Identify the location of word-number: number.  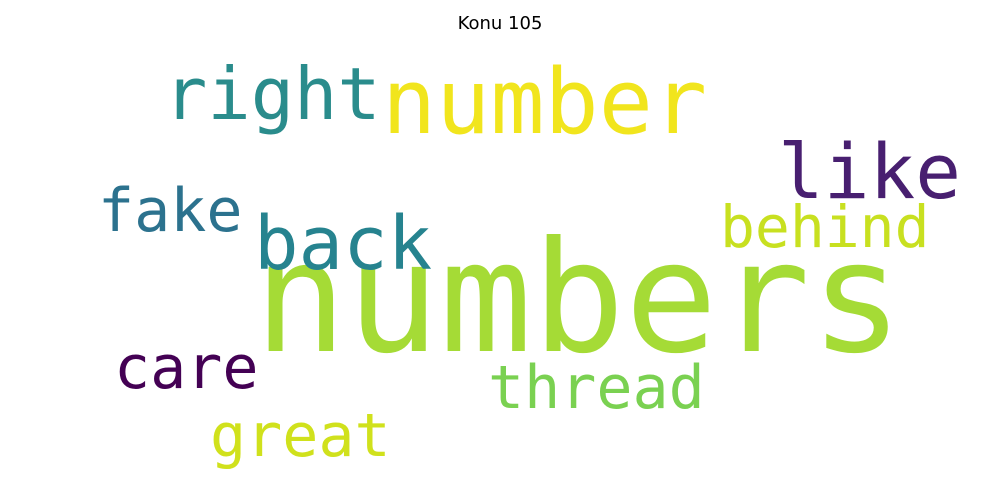
(545, 102).